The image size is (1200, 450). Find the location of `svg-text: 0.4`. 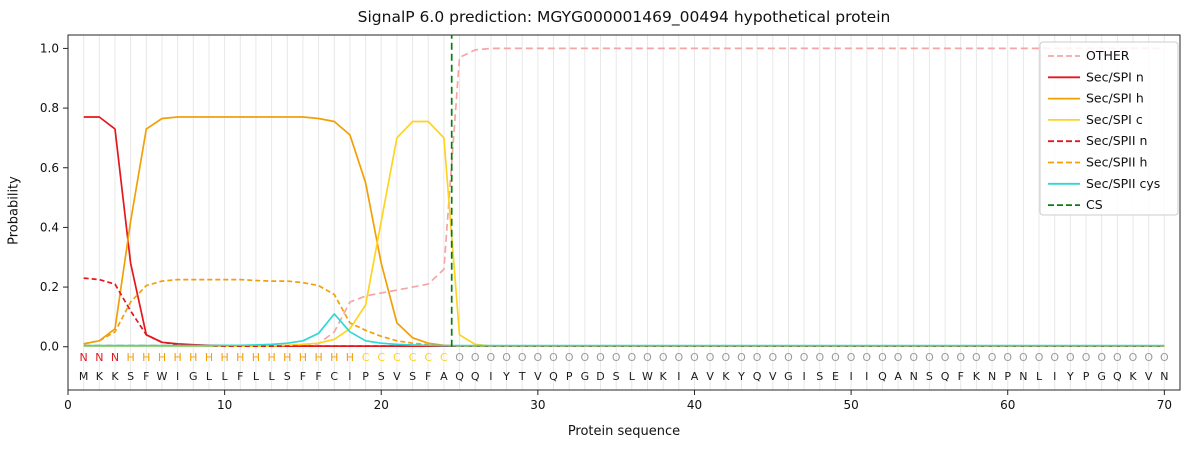

svg-text: 0.4 is located at coordinates (49, 227).